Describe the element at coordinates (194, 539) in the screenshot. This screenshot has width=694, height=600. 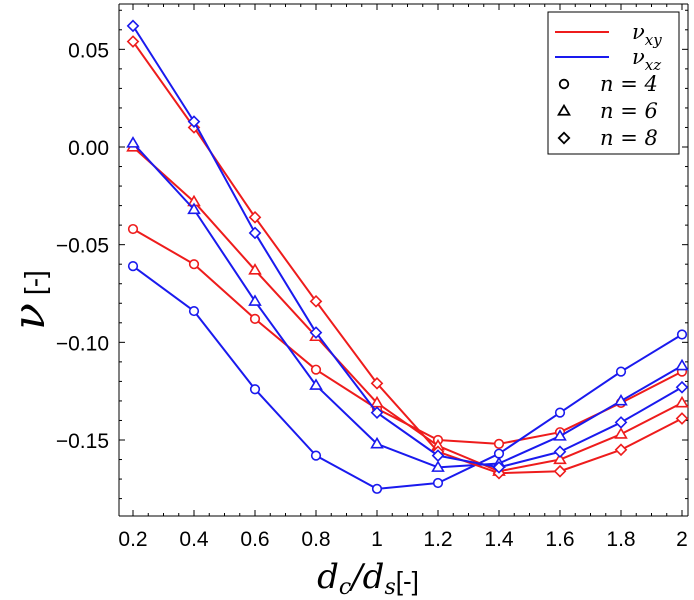
I see `x-tick-label: 0.4` at that location.